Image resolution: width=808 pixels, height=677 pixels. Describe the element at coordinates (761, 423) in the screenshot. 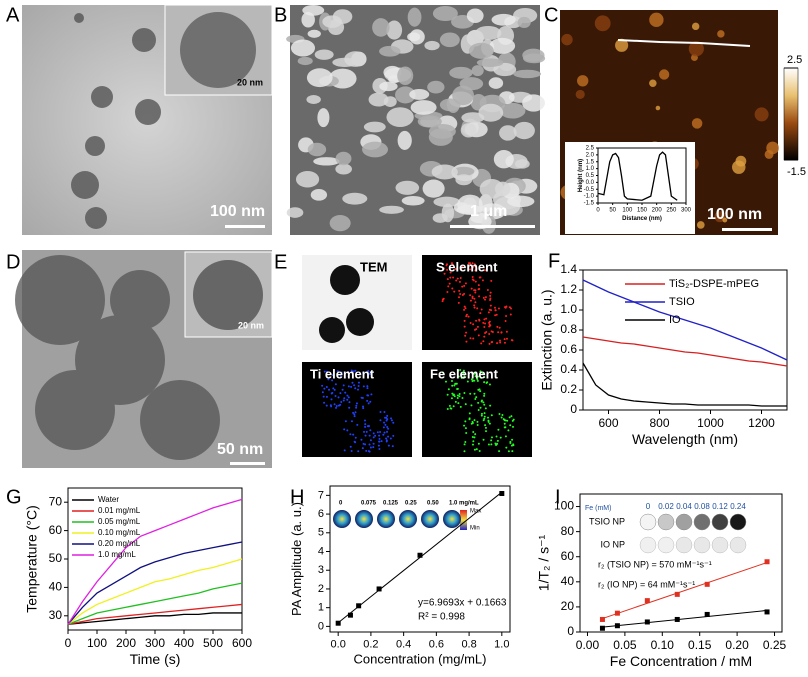

I see `x-tick-label: 1200` at that location.